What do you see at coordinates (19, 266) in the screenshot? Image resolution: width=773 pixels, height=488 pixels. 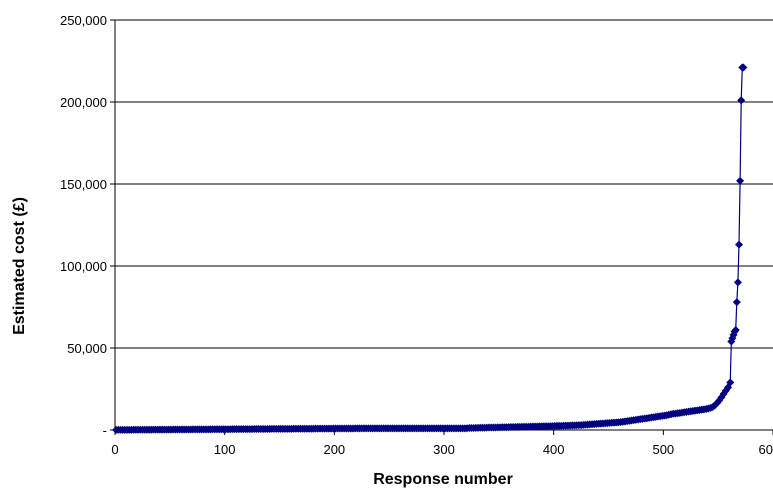 I see `y-axis-title: Estimated cost (£)` at bounding box center [19, 266].